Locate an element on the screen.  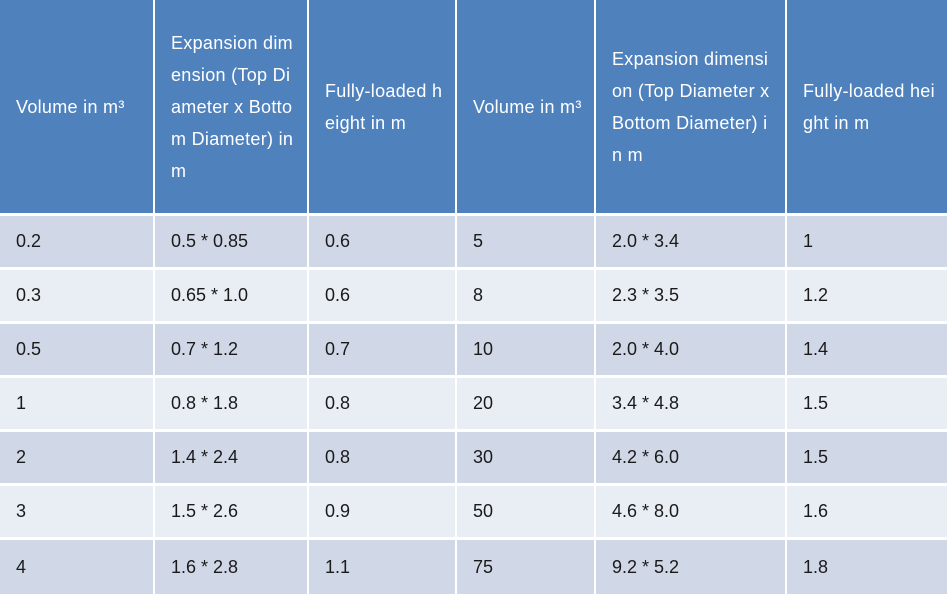
cell-volume-right: 30 is located at coordinates (526, 459).